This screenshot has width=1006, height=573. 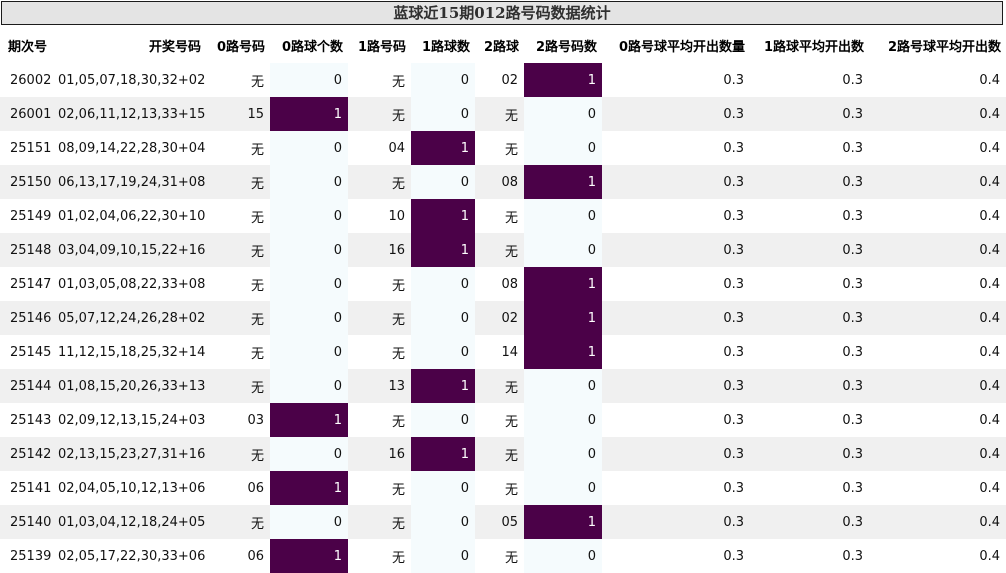 I want to click on road1-number-cell: 13, so click(x=379, y=386).